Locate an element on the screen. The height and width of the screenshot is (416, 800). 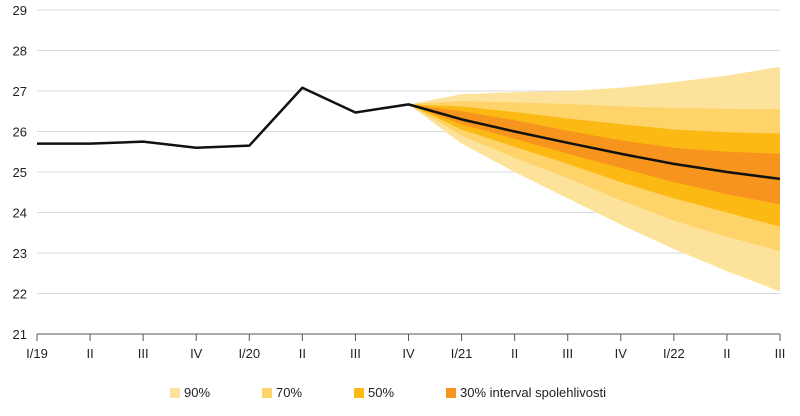
legend-item: 70% is located at coordinates (282, 392).